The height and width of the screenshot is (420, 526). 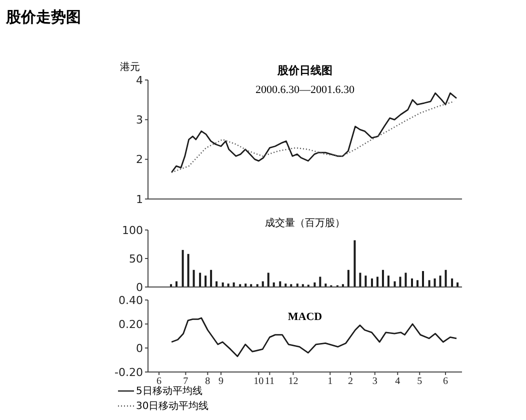 What do you see at coordinates (139, 120) in the screenshot?
I see `y-tick-label: 3` at bounding box center [139, 120].